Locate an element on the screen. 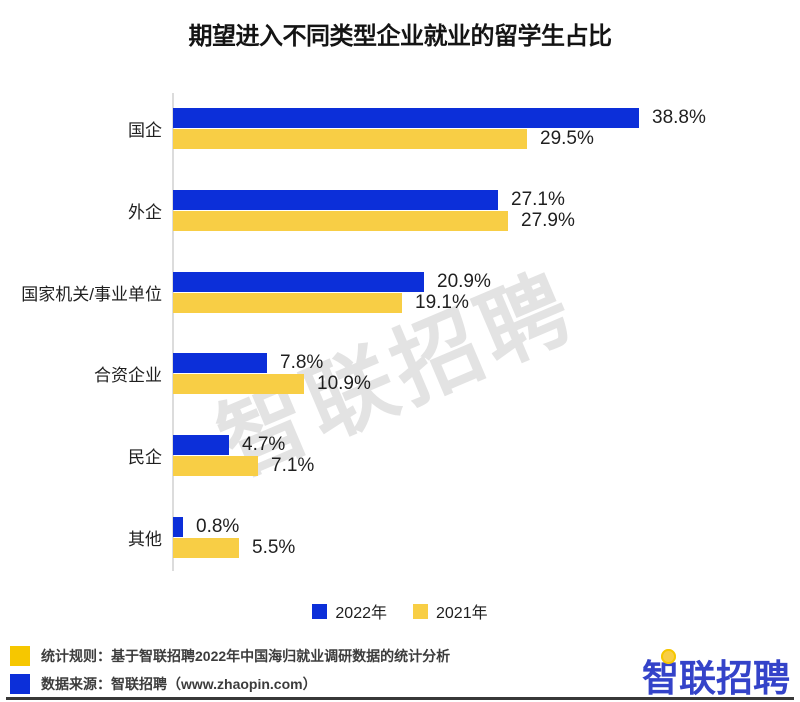 The width and height of the screenshot is (800, 702). value-label-2022年: 27.1% is located at coordinates (538, 199).